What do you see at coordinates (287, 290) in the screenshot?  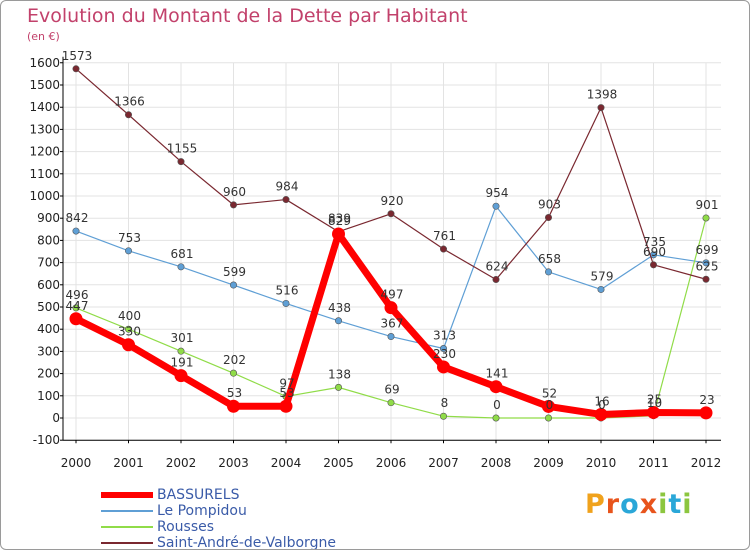 I see `data-label: 516` at bounding box center [287, 290].